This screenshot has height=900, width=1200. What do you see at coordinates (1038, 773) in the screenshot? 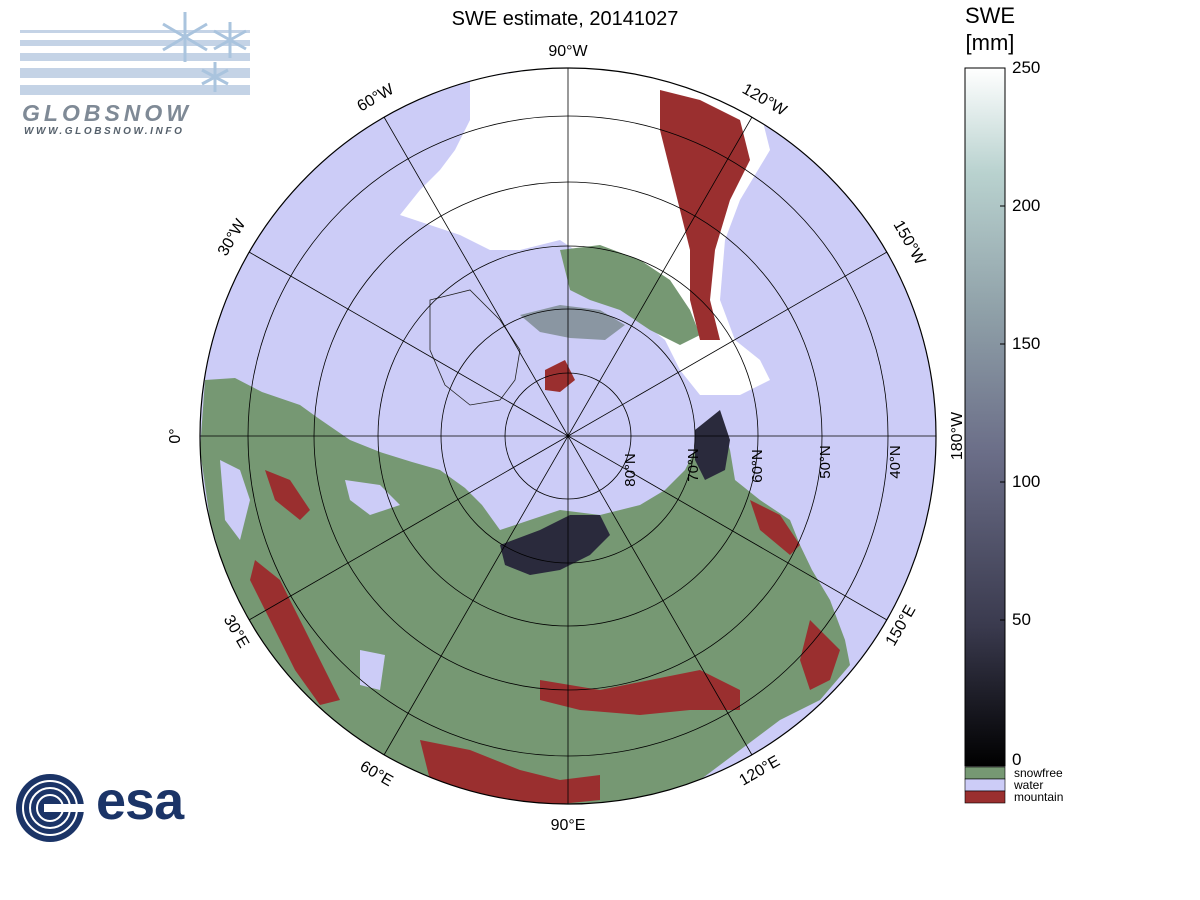
I see `legend-label-snowfree: snowfree` at bounding box center [1038, 773].